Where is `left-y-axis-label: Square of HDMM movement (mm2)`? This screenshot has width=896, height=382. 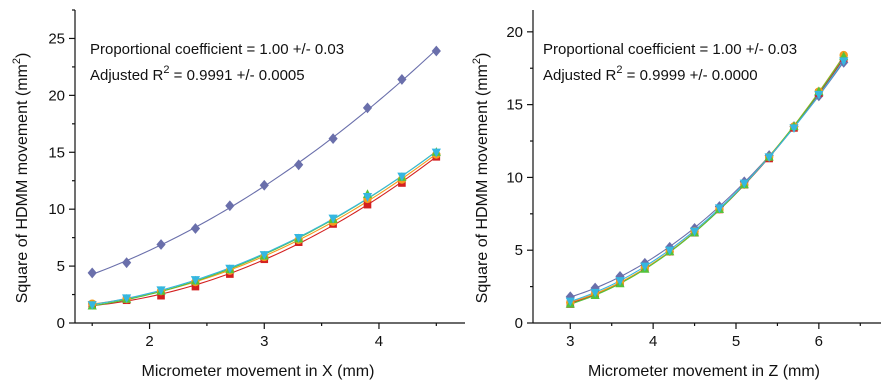 left-y-axis-label: Square of HDMM movement (mm2) is located at coordinates (21, 178).